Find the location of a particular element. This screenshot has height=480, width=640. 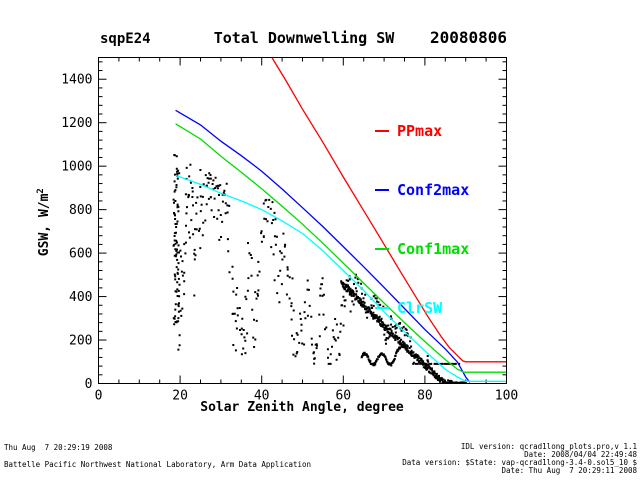

footer-data-date: Date: Thu Aug 7 20:29:11 2008 is located at coordinates (569, 470).